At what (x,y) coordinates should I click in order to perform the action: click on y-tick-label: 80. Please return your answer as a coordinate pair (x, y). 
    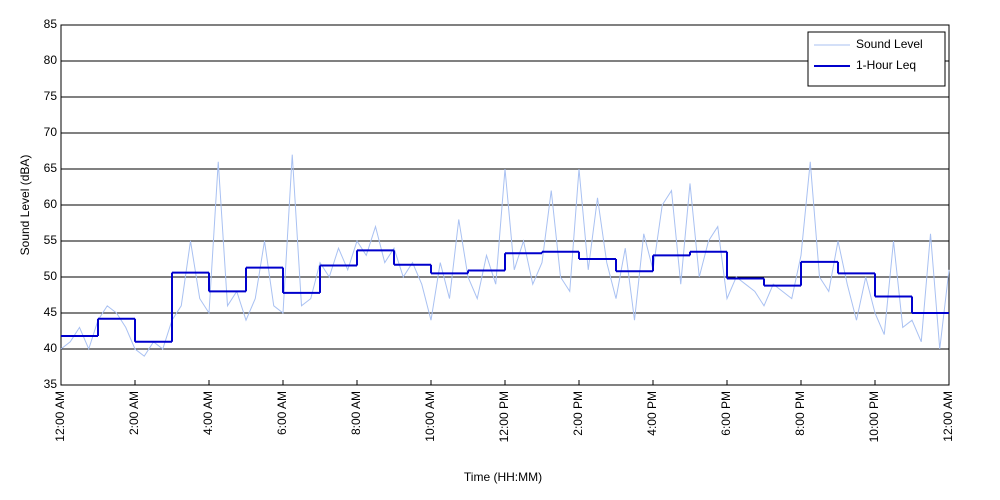
    Looking at the image, I should click on (51, 60).